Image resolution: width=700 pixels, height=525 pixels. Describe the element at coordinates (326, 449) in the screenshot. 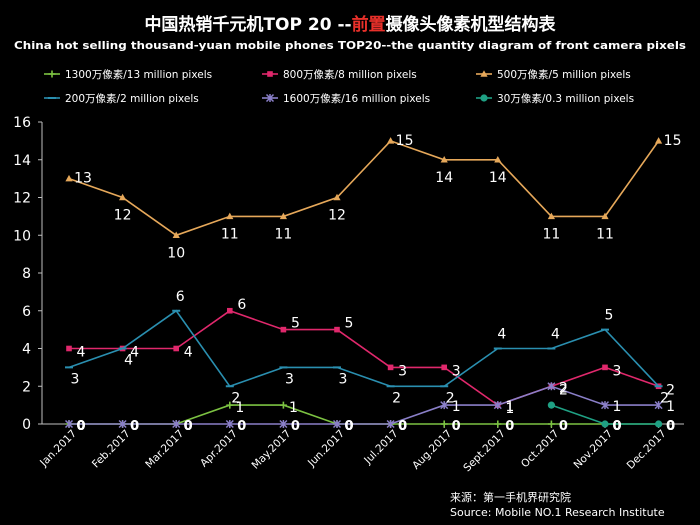

I see `x-tick-label: Jun.2017` at that location.